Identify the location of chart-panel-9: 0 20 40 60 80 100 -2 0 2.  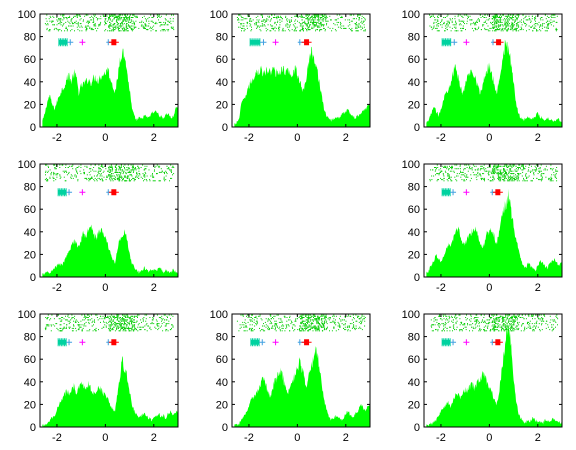
(480, 375).